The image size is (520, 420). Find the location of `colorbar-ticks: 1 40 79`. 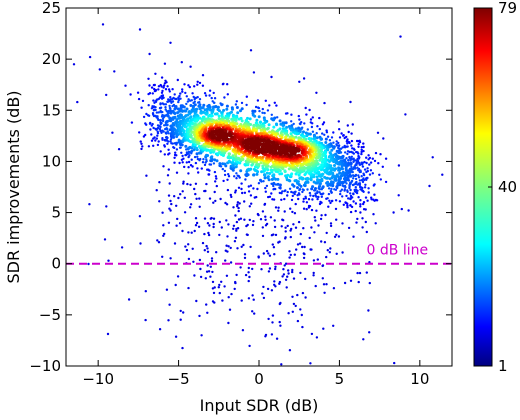

colorbar-ticks: 1 40 79 is located at coordinates (502, 187).